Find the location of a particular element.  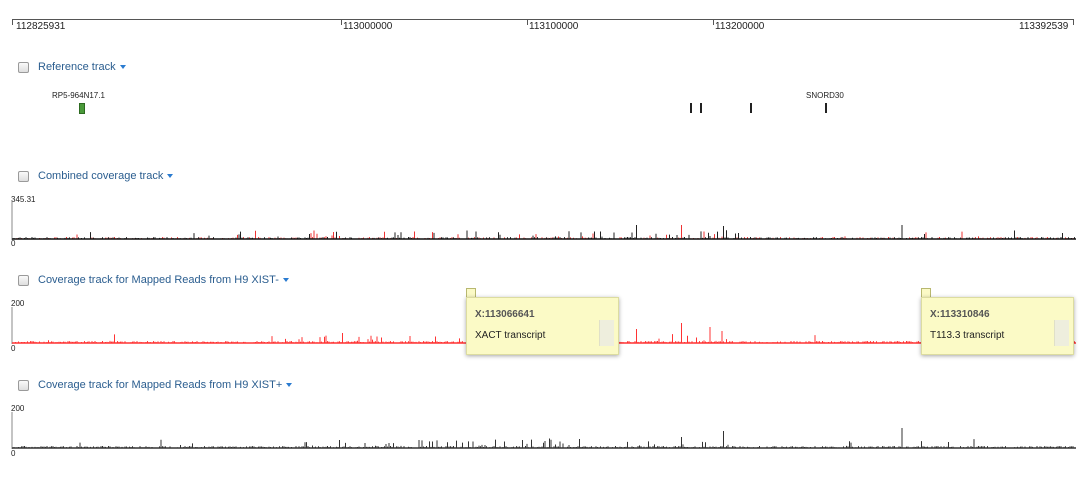

xist-plus-coverage-bars is located at coordinates (543, 438).